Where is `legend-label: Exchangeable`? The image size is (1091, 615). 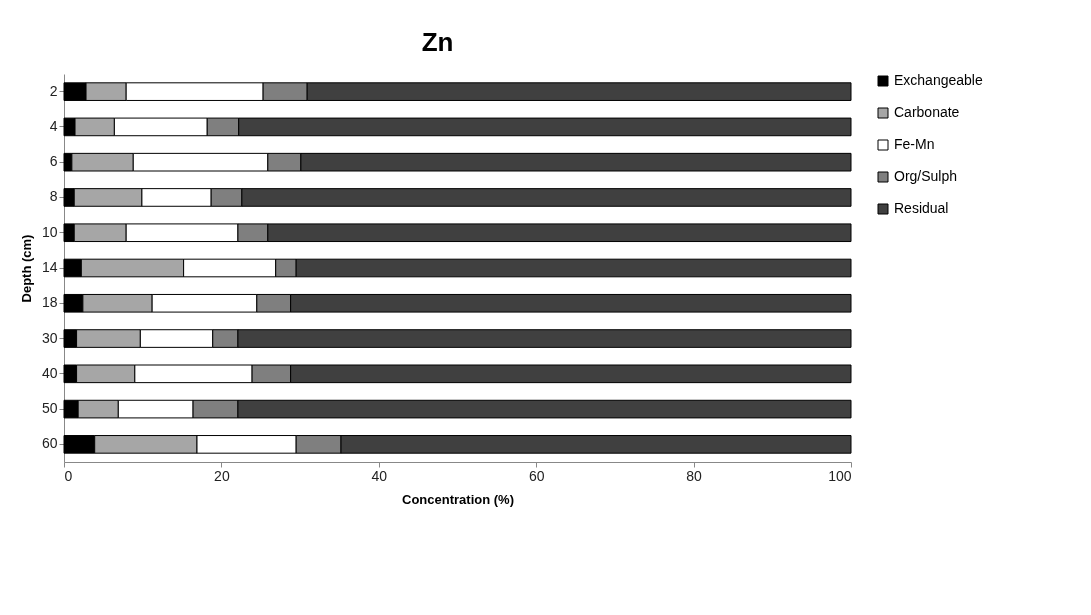
legend-label: Exchangeable is located at coordinates (938, 80).